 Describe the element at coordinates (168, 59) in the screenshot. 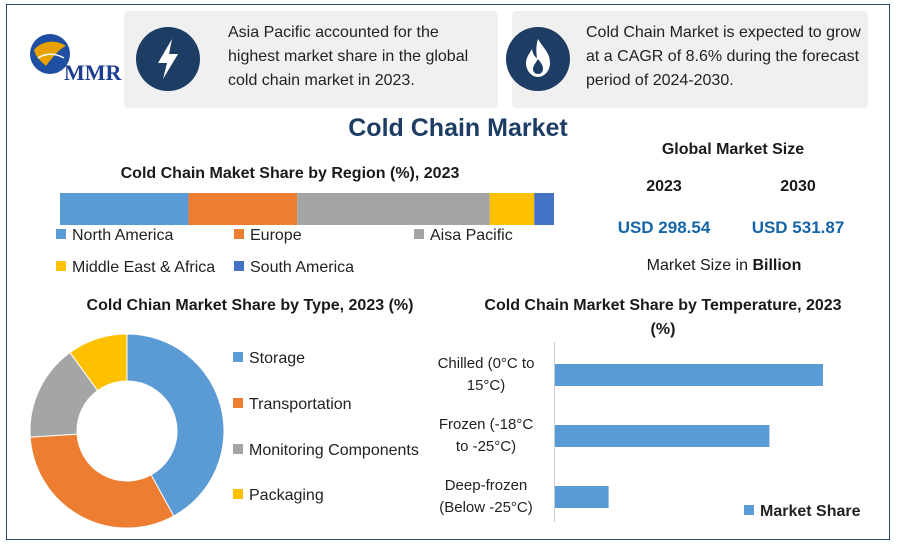

I see `lightning-icon` at that location.